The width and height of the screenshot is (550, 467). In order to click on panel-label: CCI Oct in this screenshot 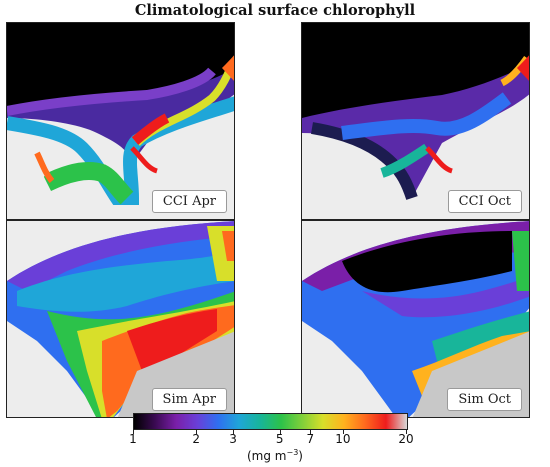, I will do `click(484, 201)`.